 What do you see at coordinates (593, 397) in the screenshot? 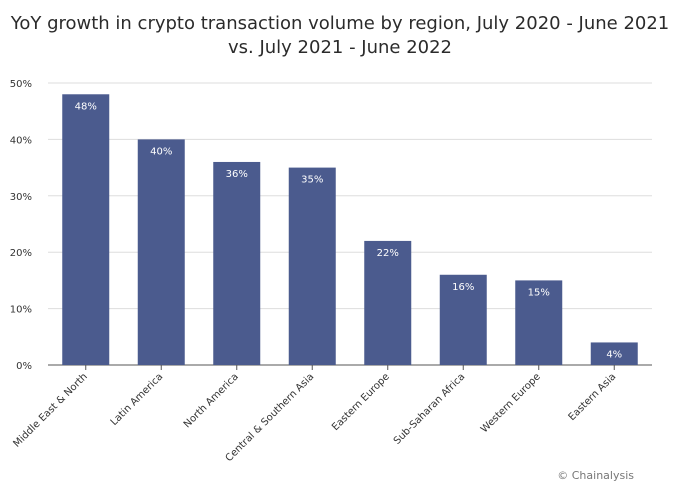
I see `x-tick-label: Eastern Asia` at bounding box center [593, 397].